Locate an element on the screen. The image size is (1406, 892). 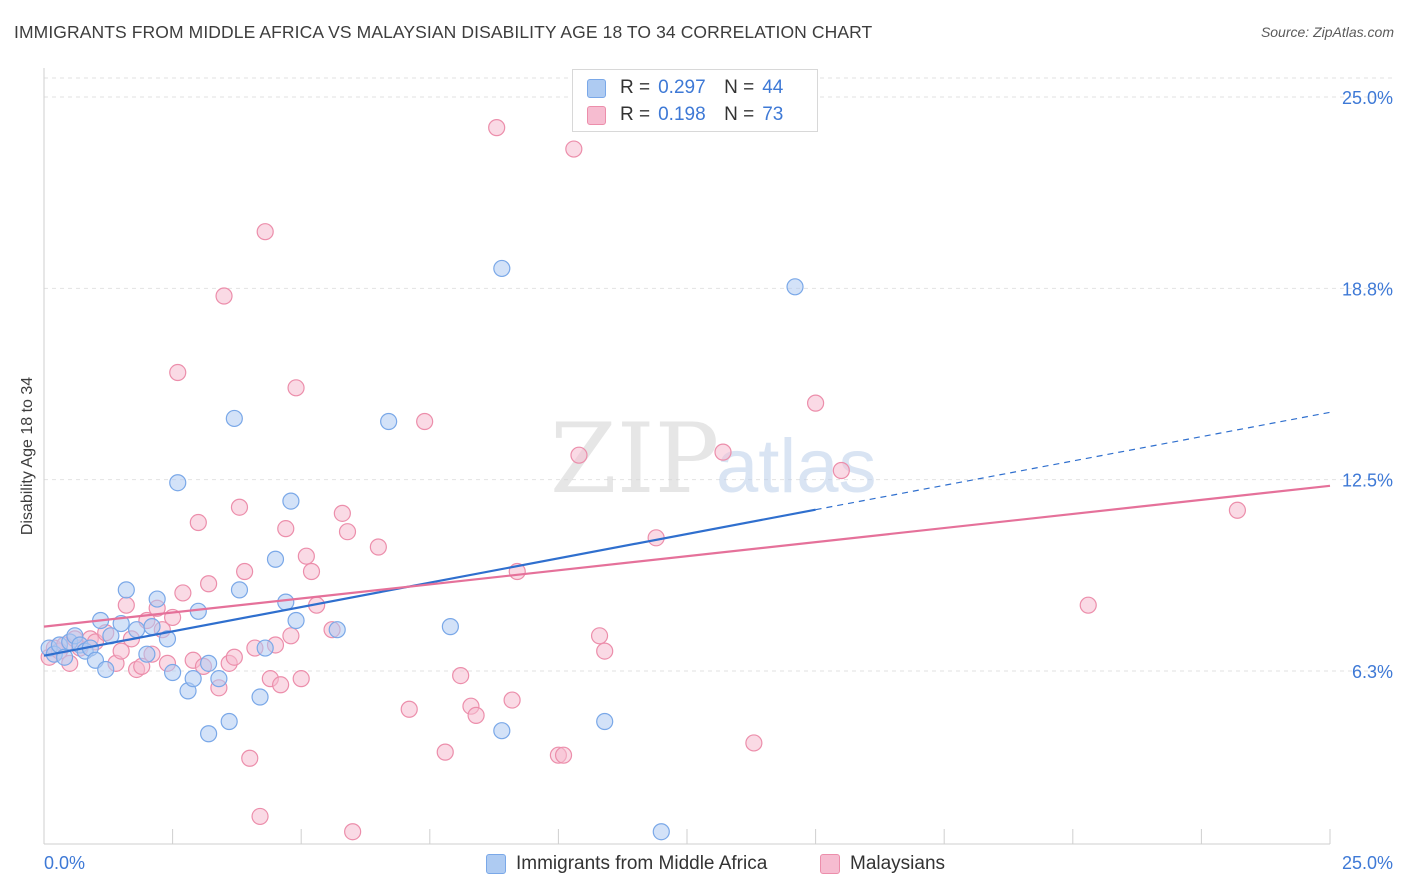
bottom-legend-swatch-pink is located at coordinates (830, 864).